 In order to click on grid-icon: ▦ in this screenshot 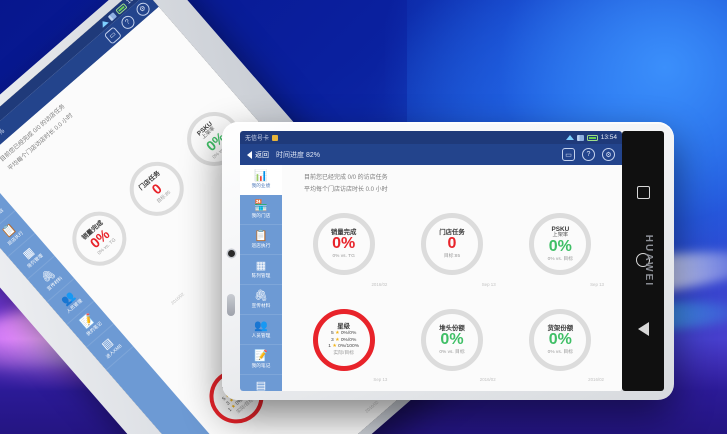, I will do `click(261, 265)`.